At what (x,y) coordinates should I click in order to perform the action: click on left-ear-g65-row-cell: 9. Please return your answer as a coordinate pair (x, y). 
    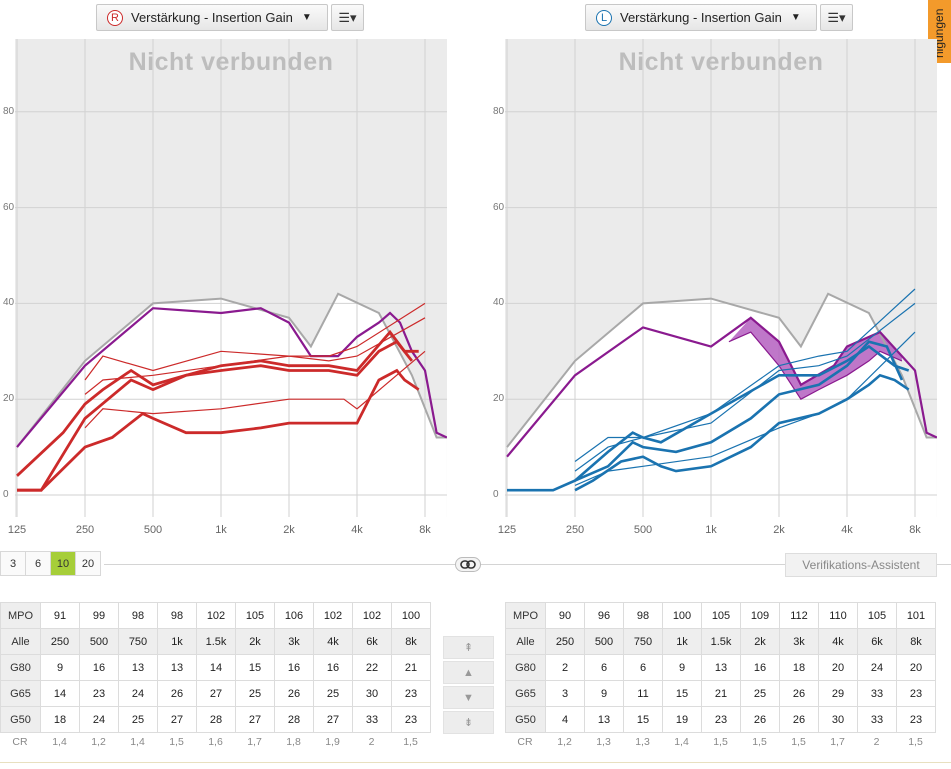
    Looking at the image, I should click on (604, 693).